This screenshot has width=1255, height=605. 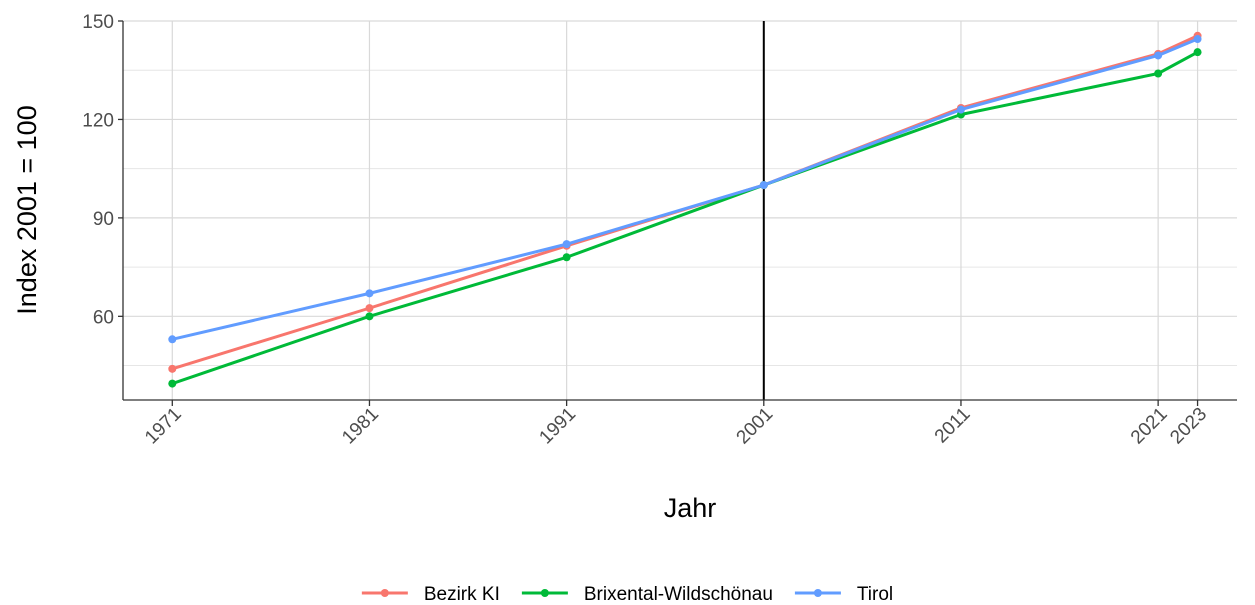 I want to click on y-tick-label: 150, so click(x=98, y=22).